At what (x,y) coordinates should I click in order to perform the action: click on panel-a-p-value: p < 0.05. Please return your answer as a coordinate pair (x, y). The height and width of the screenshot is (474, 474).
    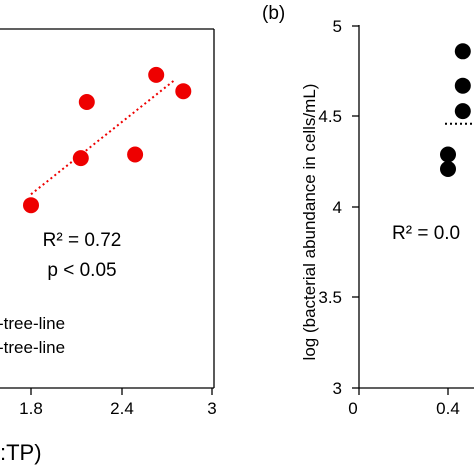
    Looking at the image, I should click on (81, 270).